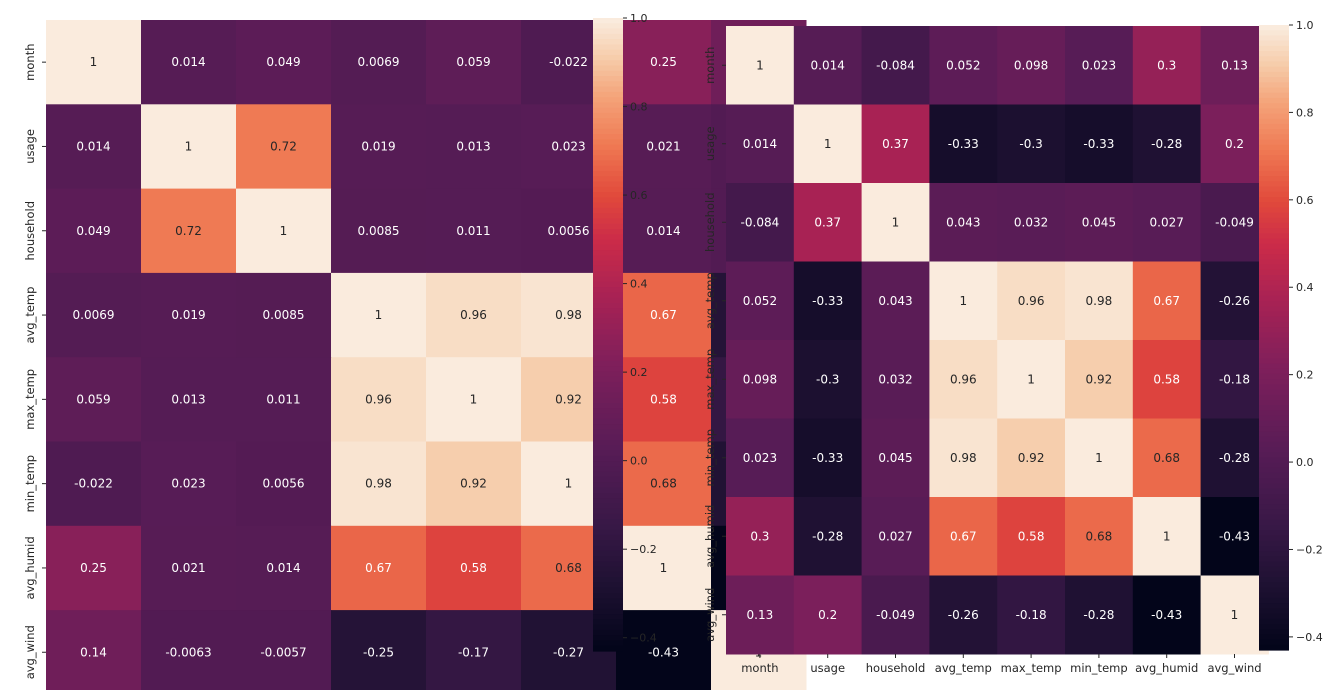  I want to click on cell-value-label: 0.13, so click(760, 615).